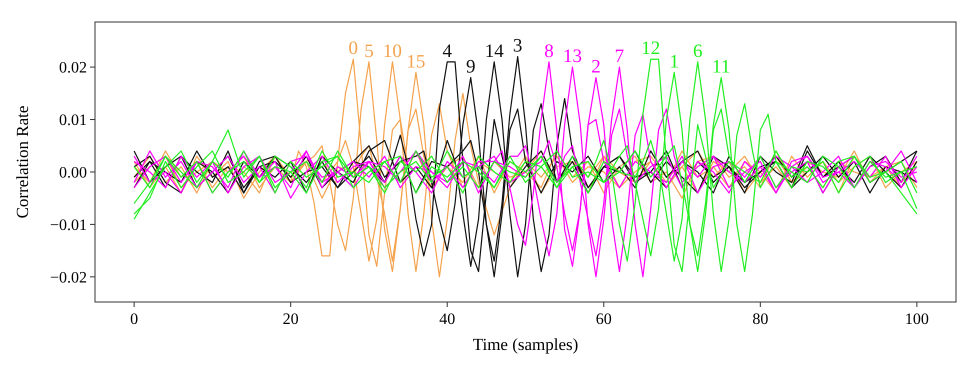 This screenshot has width=966, height=366. What do you see at coordinates (572, 57) in the screenshot?
I see `series-label: 13` at bounding box center [572, 57].